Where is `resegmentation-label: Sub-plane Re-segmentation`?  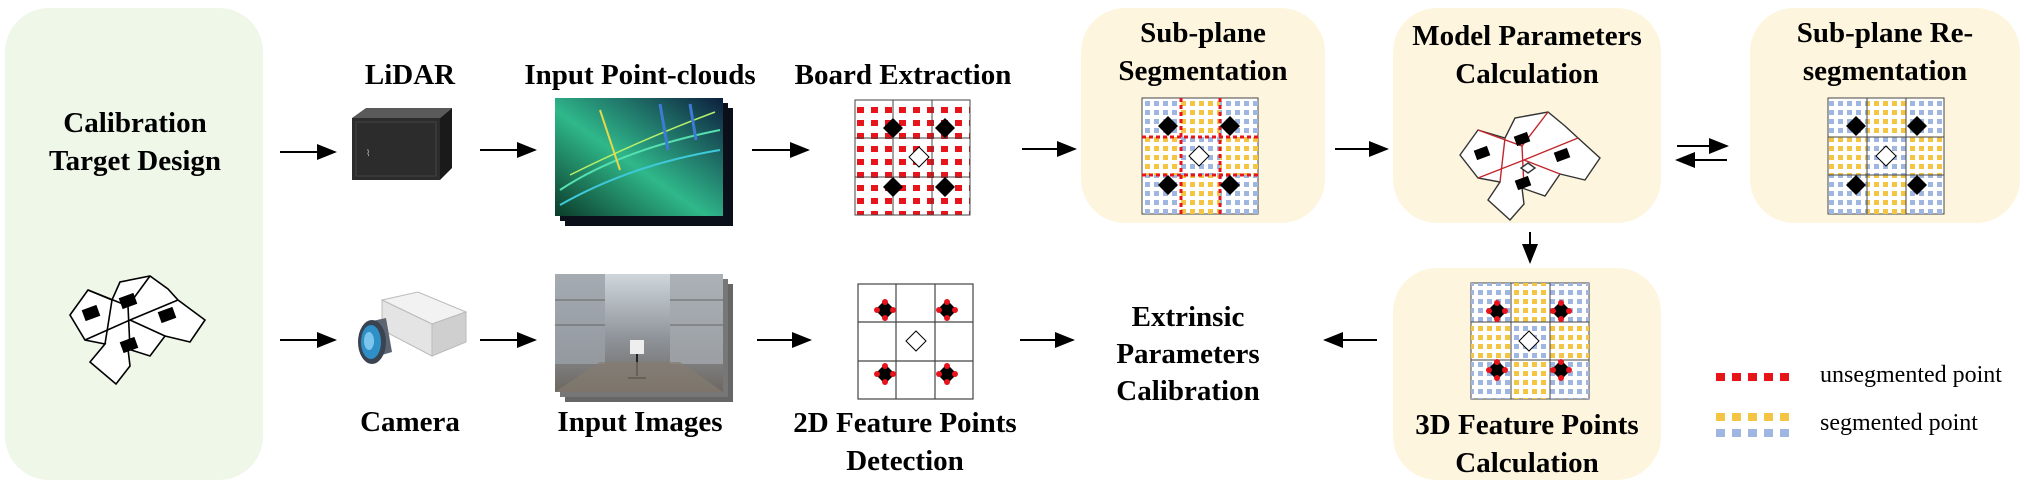
resegmentation-label: Sub-plane Re-segmentation is located at coordinates (1885, 52).